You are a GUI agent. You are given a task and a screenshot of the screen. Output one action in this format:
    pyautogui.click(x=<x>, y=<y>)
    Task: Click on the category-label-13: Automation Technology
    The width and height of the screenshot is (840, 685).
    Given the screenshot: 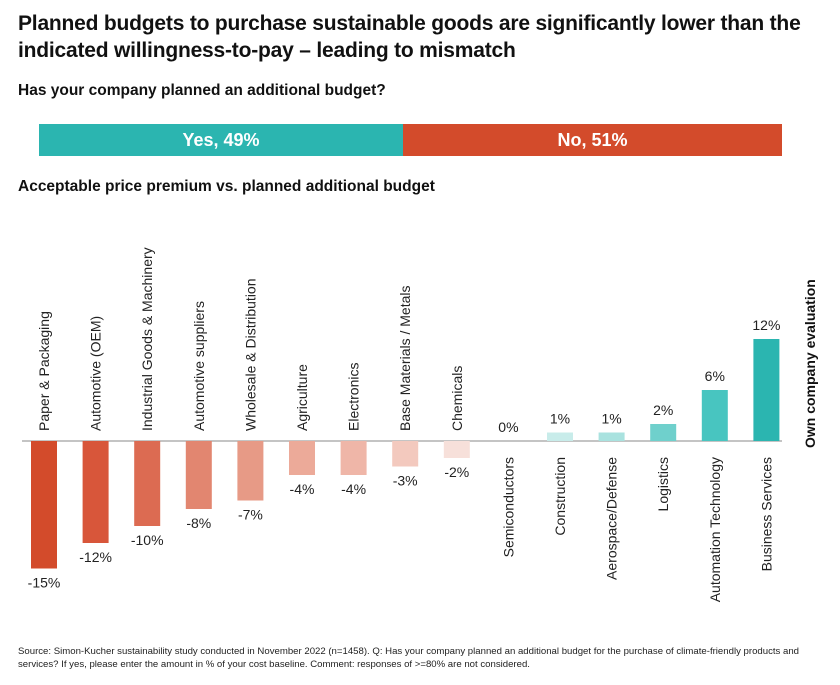 What is the action you would take?
    pyautogui.click(x=715, y=529)
    